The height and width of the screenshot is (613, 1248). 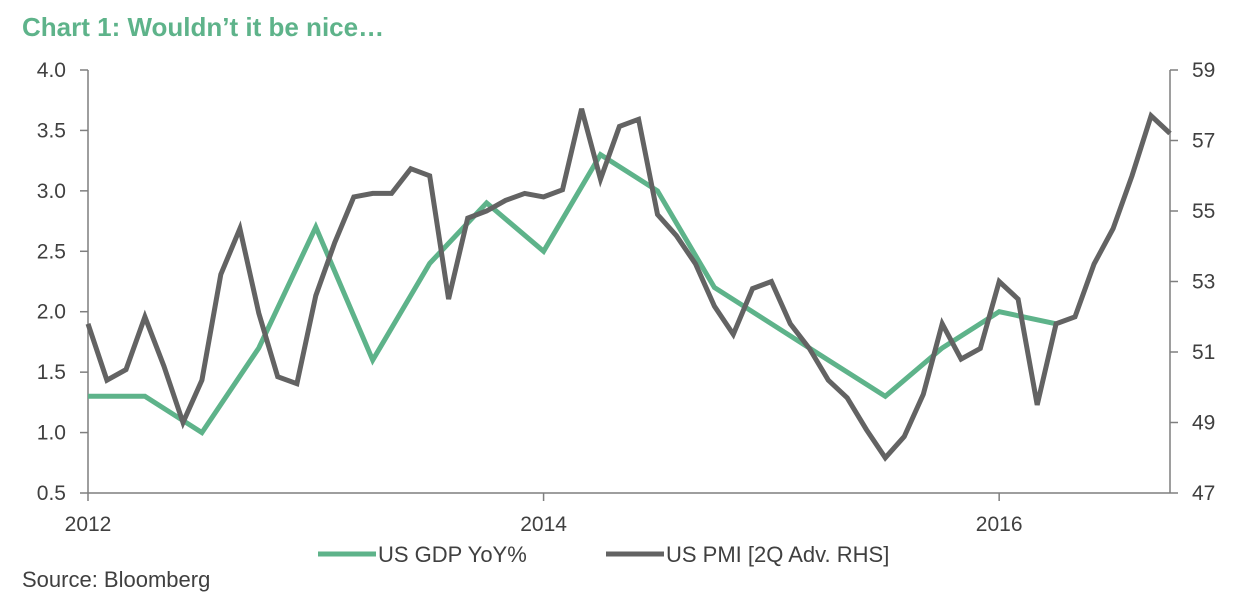 I want to click on right-y-axis: 47 49 51 53 55 57 59, so click(x=1192, y=282).